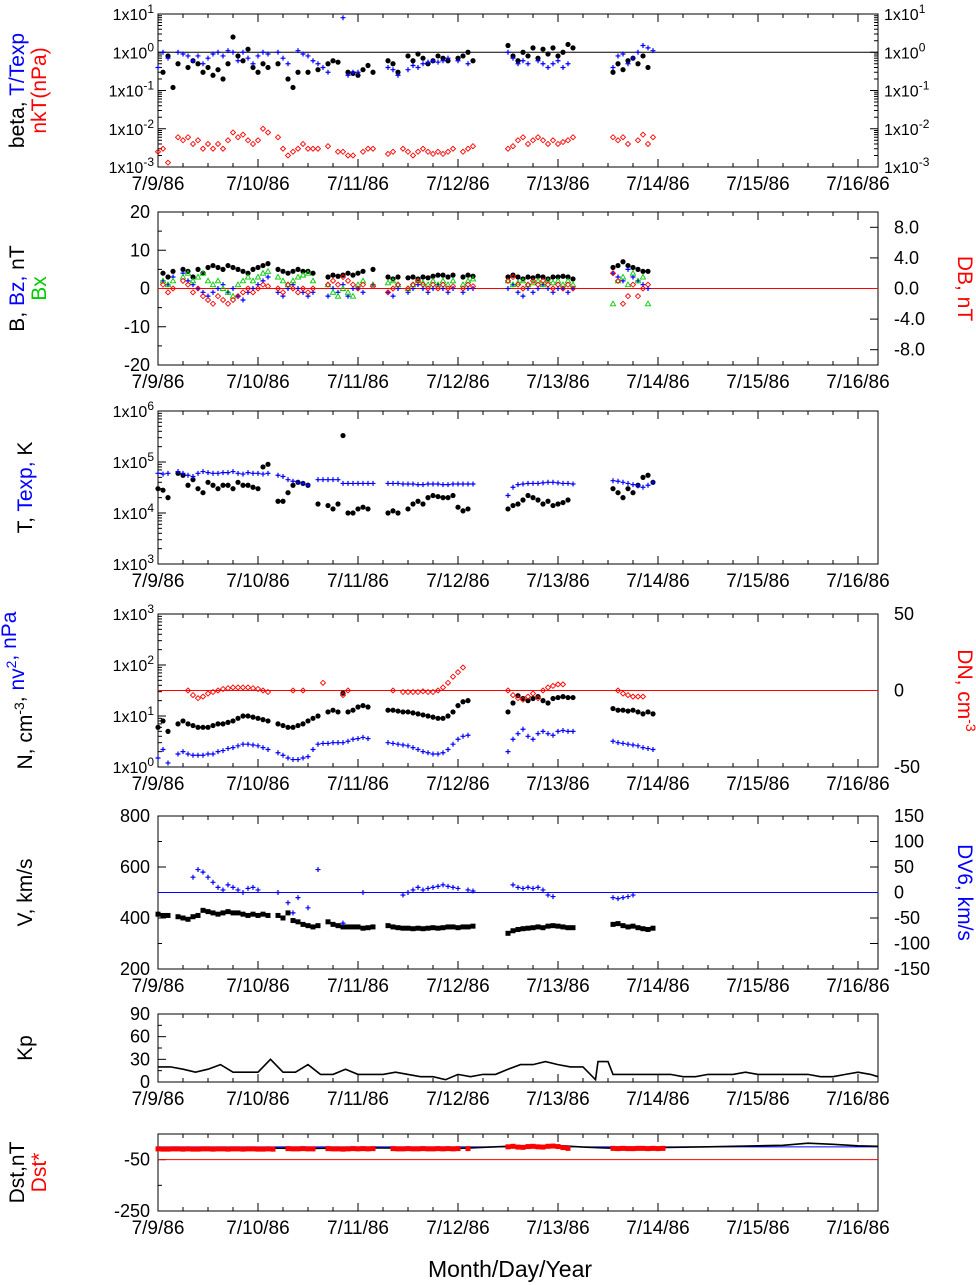 The height and width of the screenshot is (1285, 976). What do you see at coordinates (134, 13) in the screenshot?
I see `y-tick-label-left: 1x10¹` at bounding box center [134, 13].